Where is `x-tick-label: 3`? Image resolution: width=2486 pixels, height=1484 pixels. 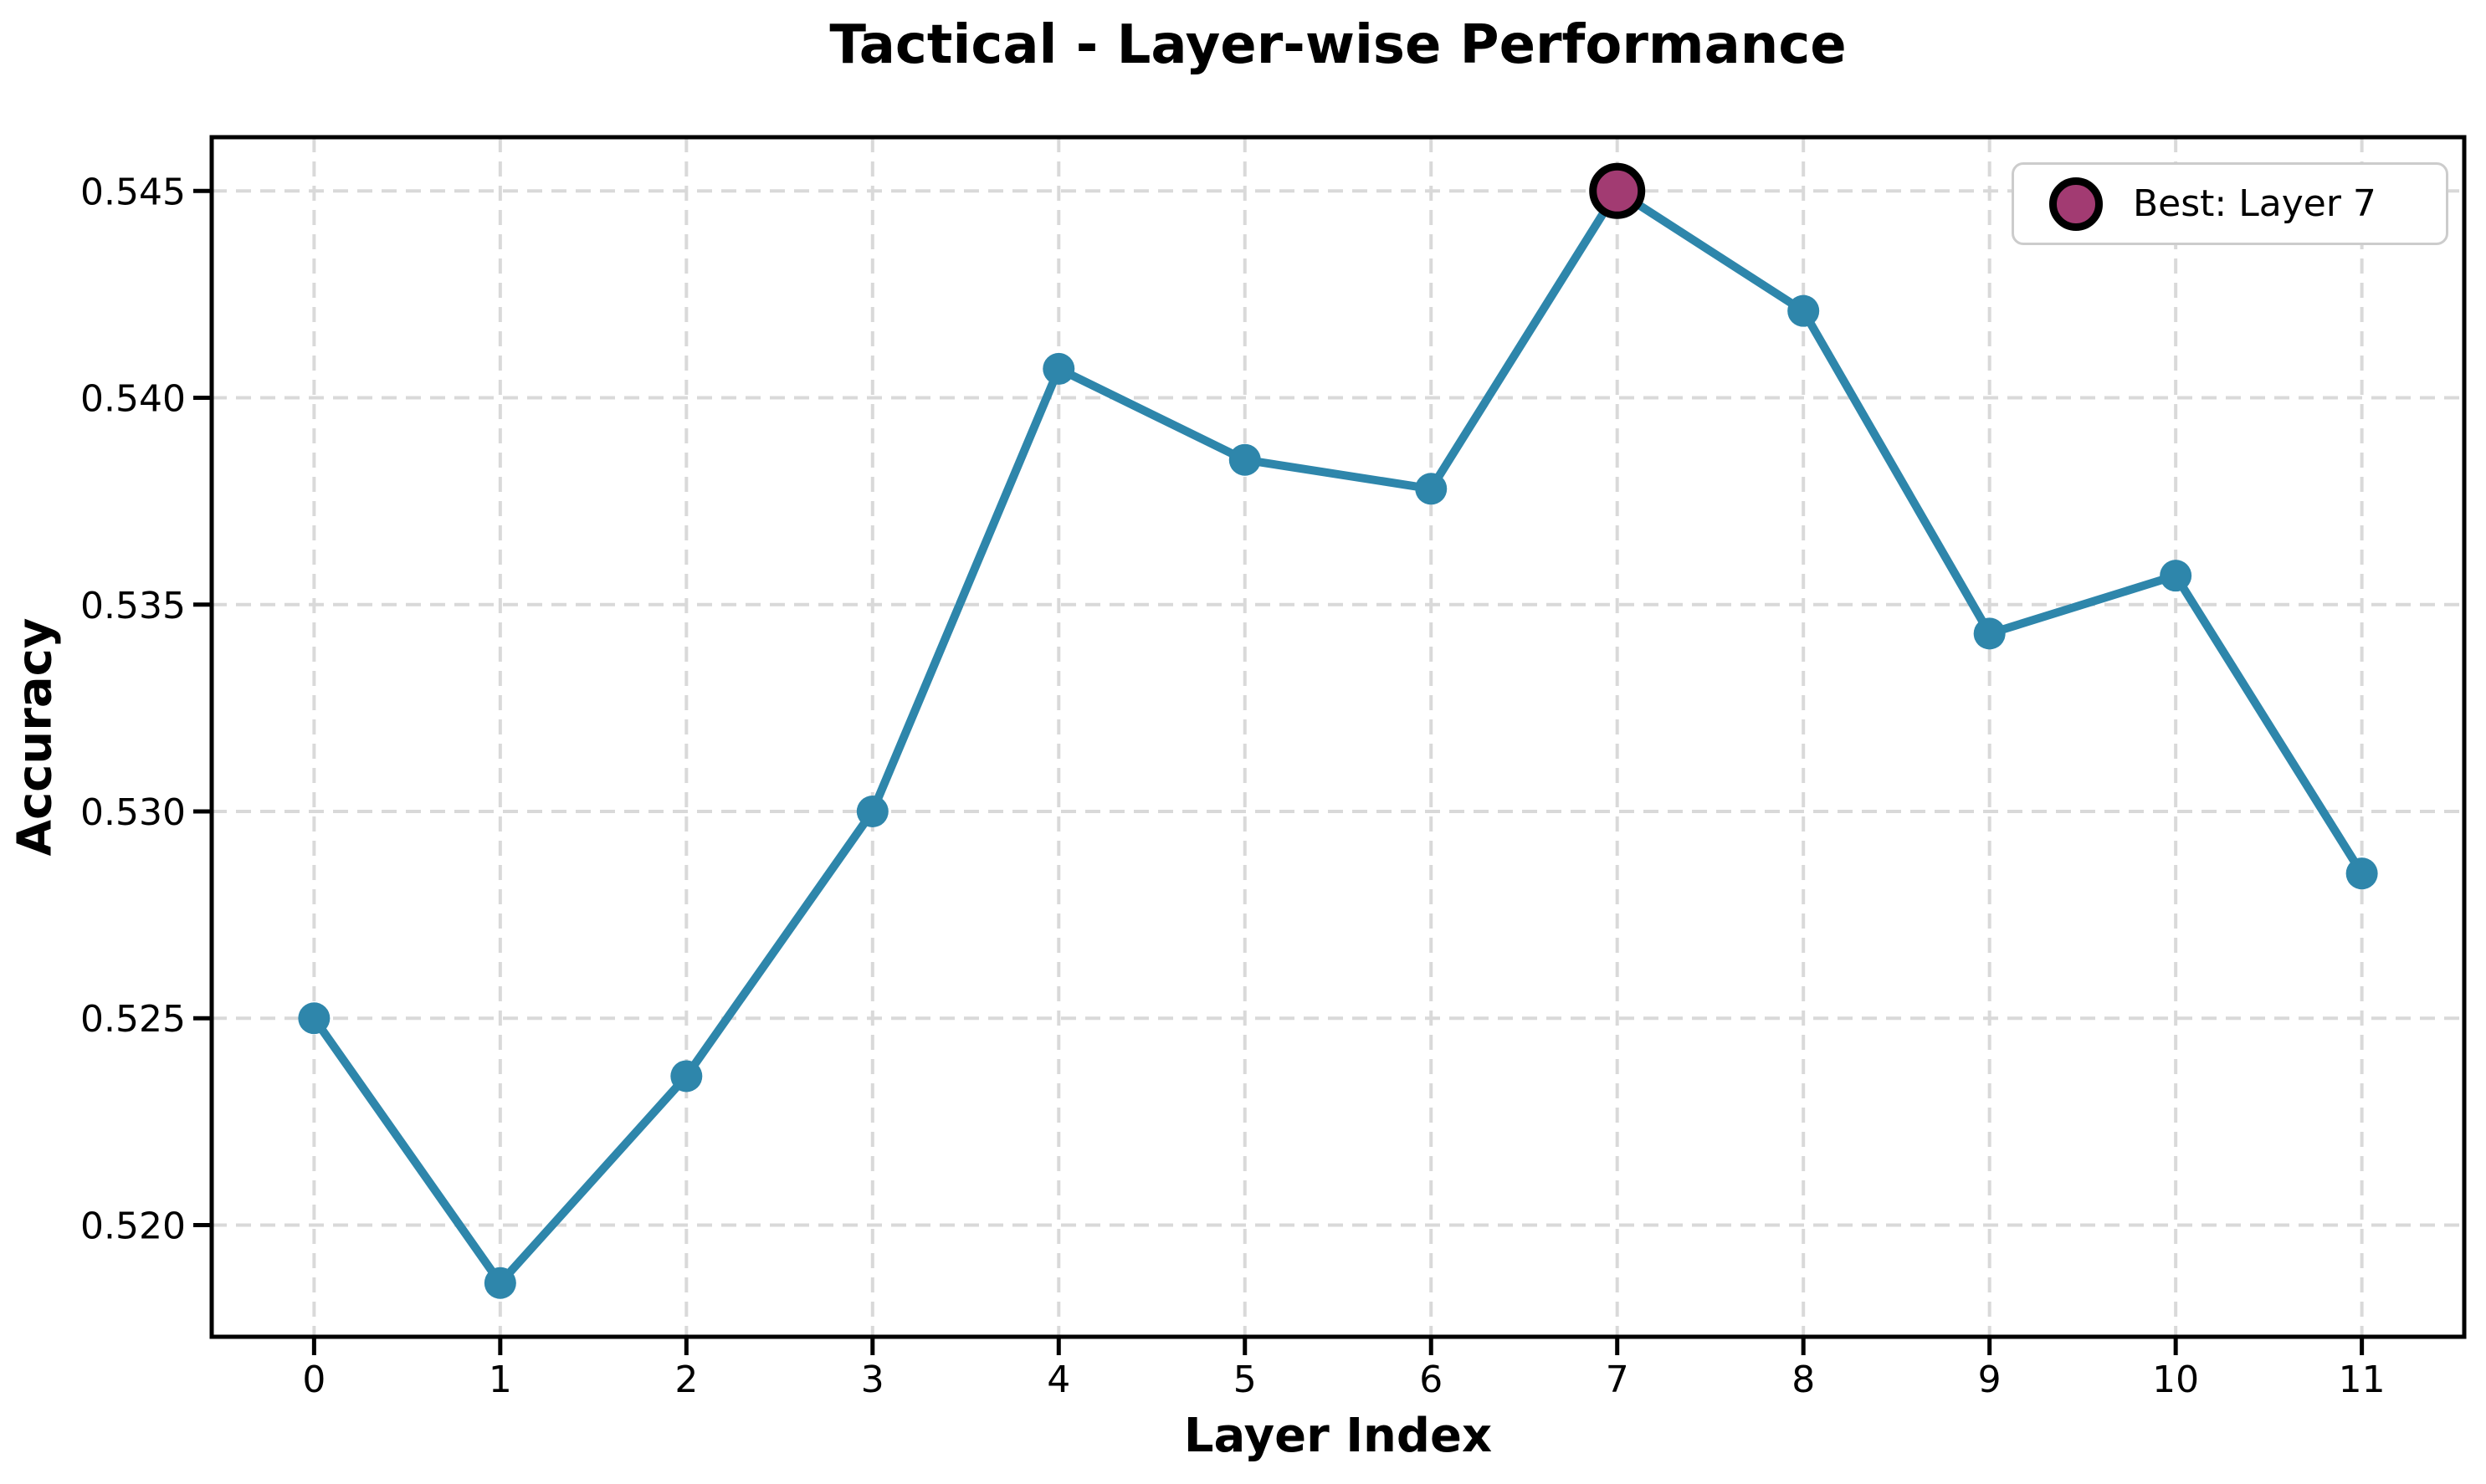
x-tick-label: 3 is located at coordinates (872, 1380).